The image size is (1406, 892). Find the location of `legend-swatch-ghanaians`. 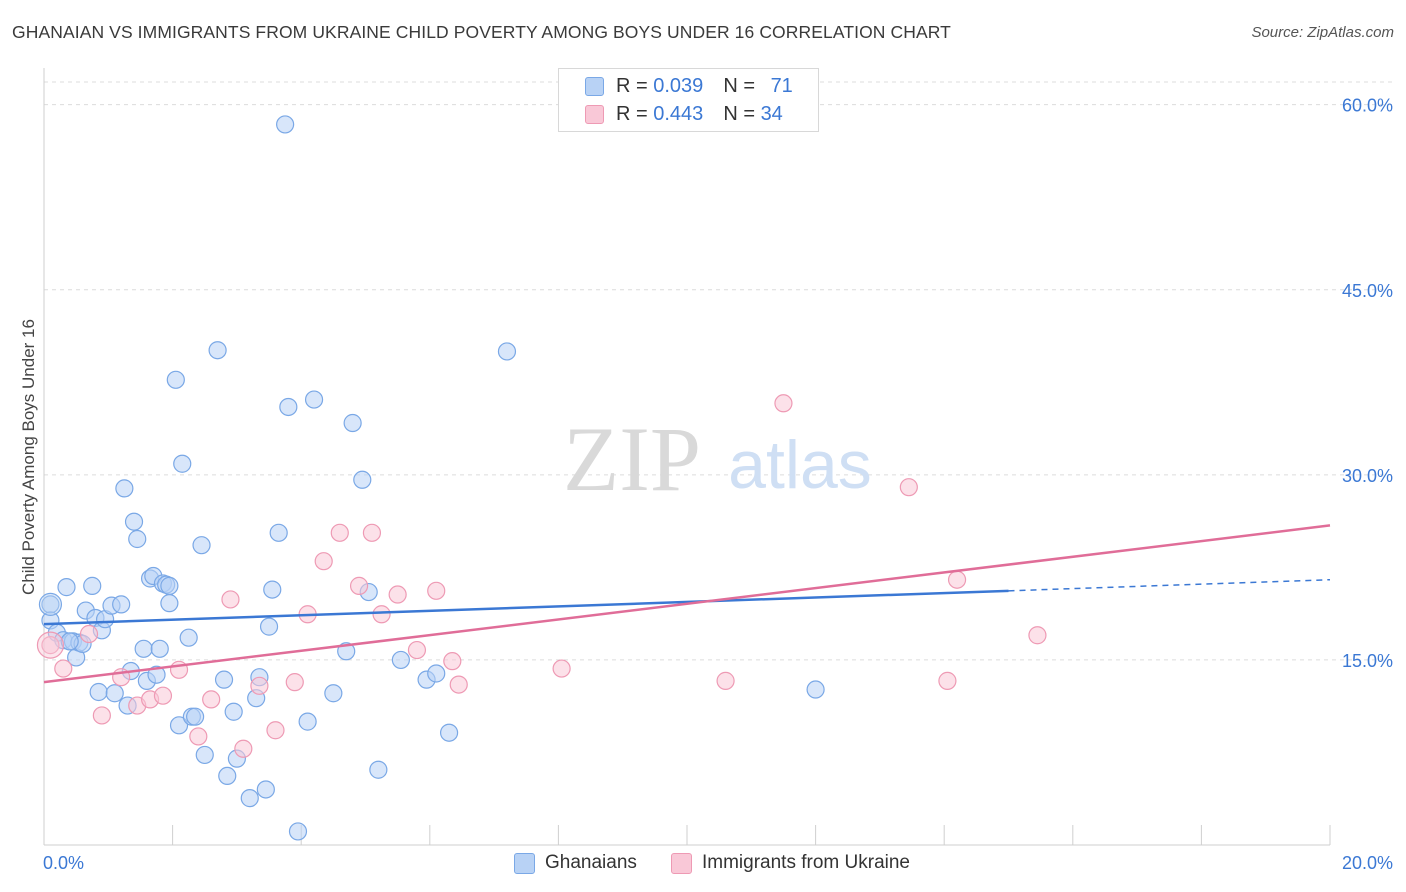

legend-swatch-ghanaians is located at coordinates (594, 86).